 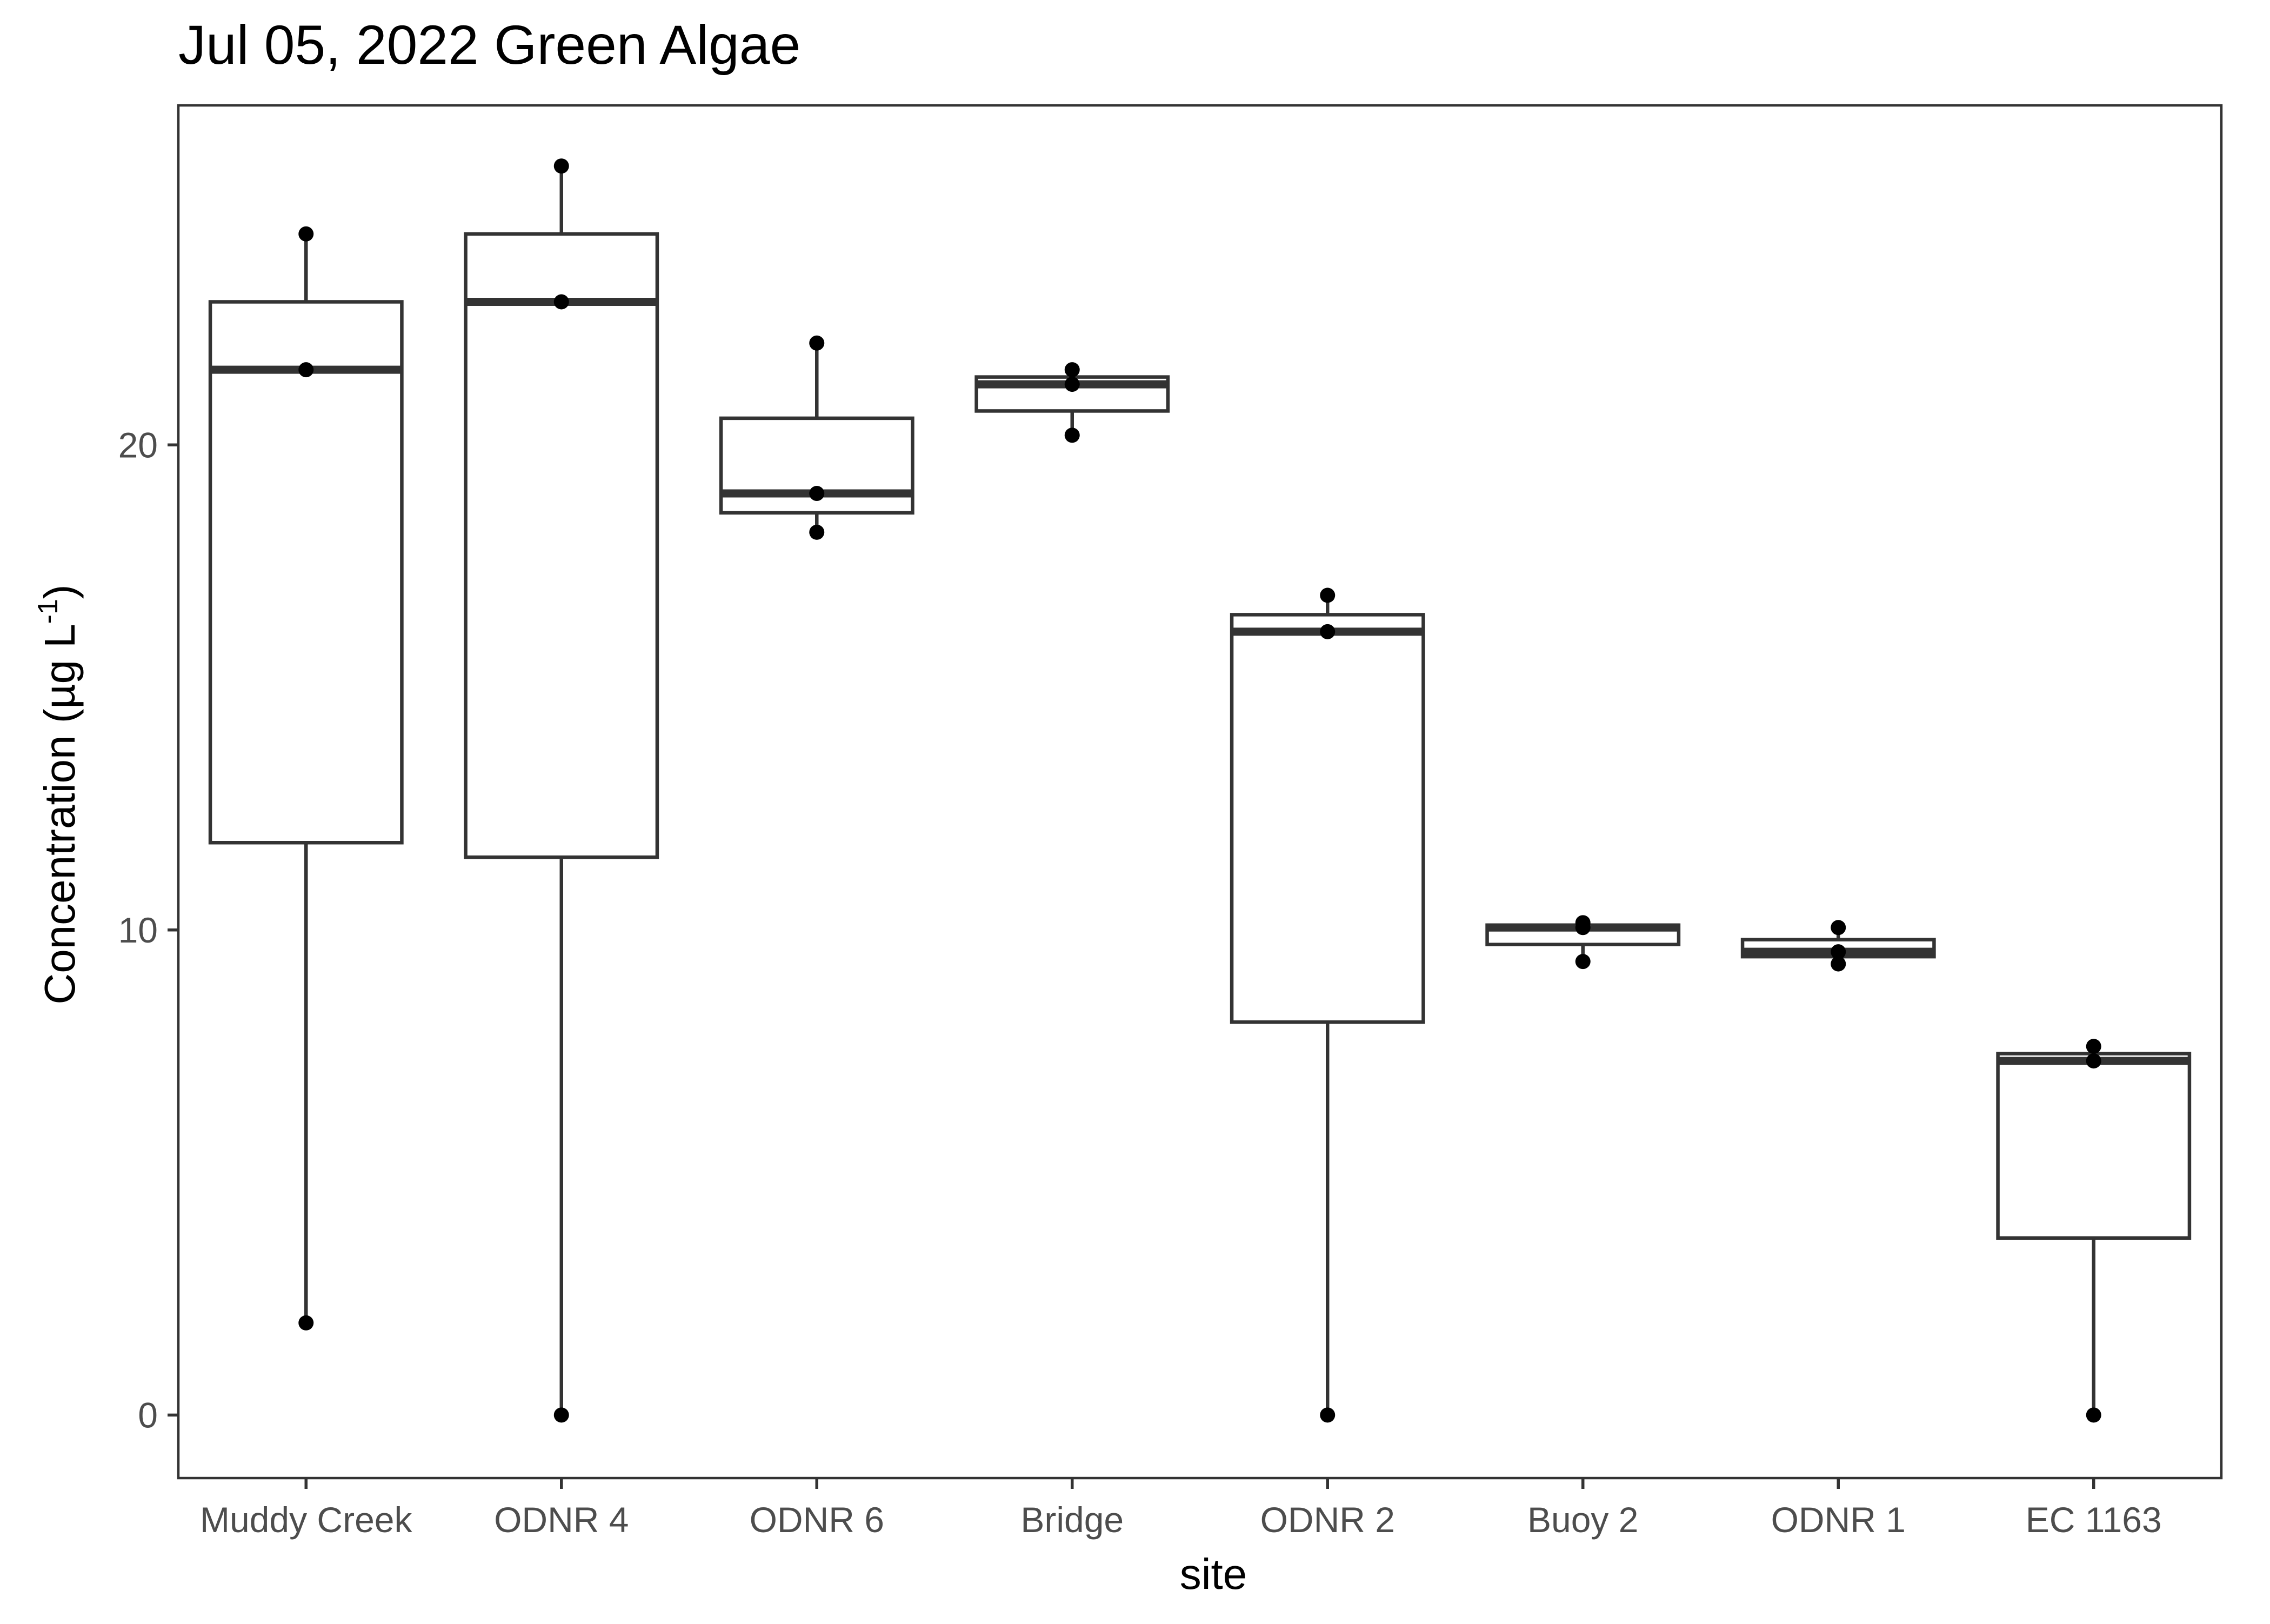 What do you see at coordinates (60, 591) in the screenshot?
I see `y-axis-title-close: )` at bounding box center [60, 591].